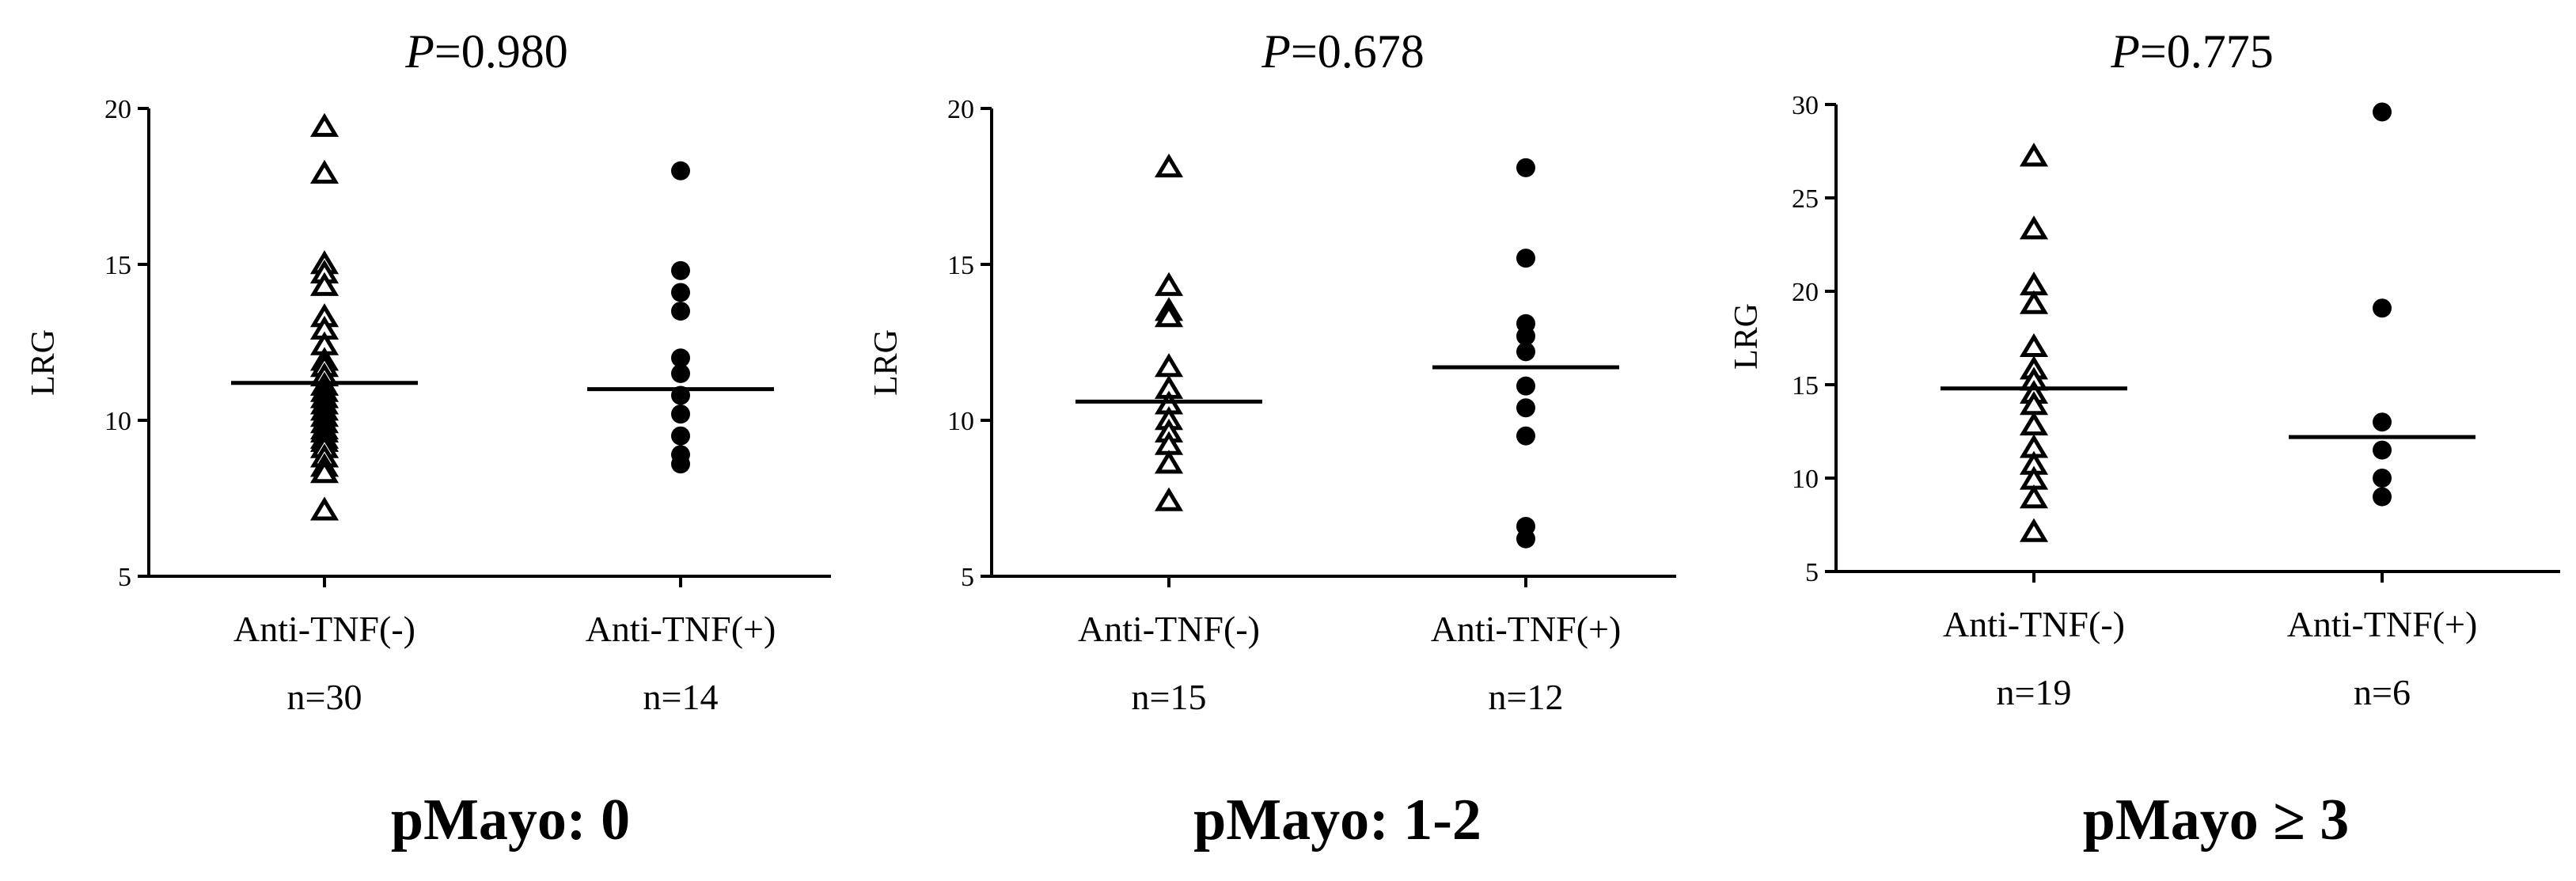  Describe the element at coordinates (2207, 51) in the screenshot. I see `p-value-number: =0.775` at that location.